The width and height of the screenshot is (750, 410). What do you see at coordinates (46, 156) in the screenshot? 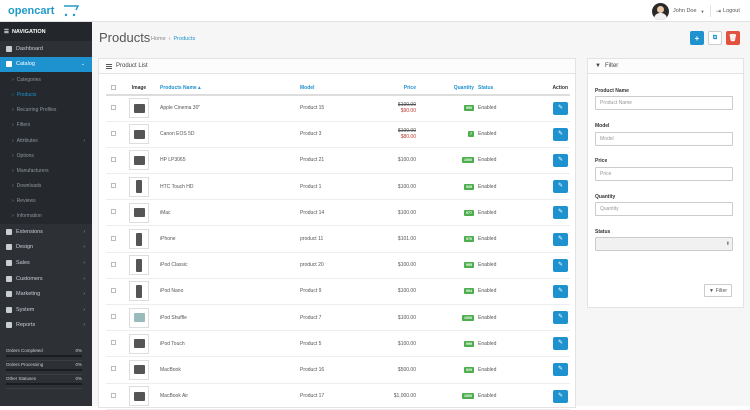
I see `sidebar-sub-options: Options` at bounding box center [46, 156].